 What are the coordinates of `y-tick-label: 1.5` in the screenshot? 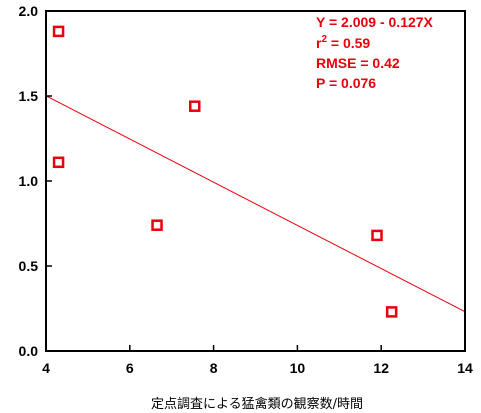 It's located at (29, 96).